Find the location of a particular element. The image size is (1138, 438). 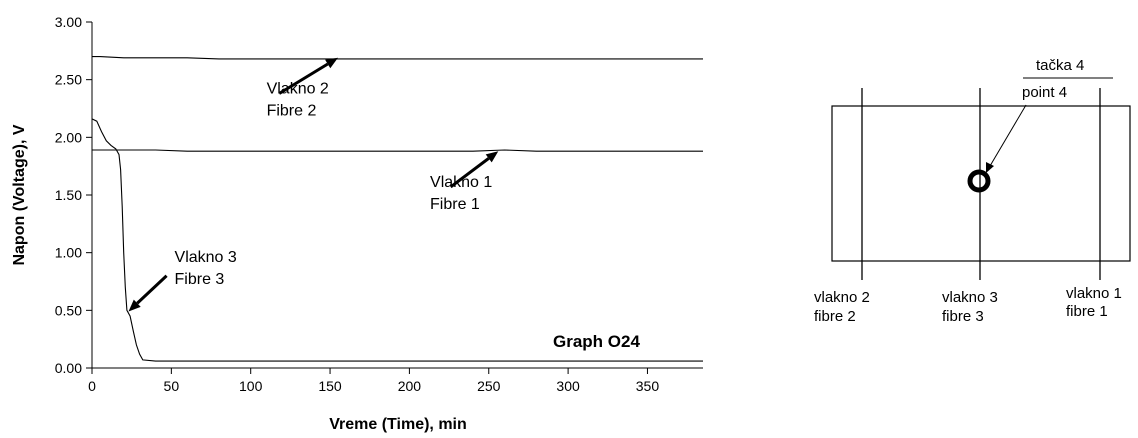

x-tick-label: 50 is located at coordinates (172, 386).